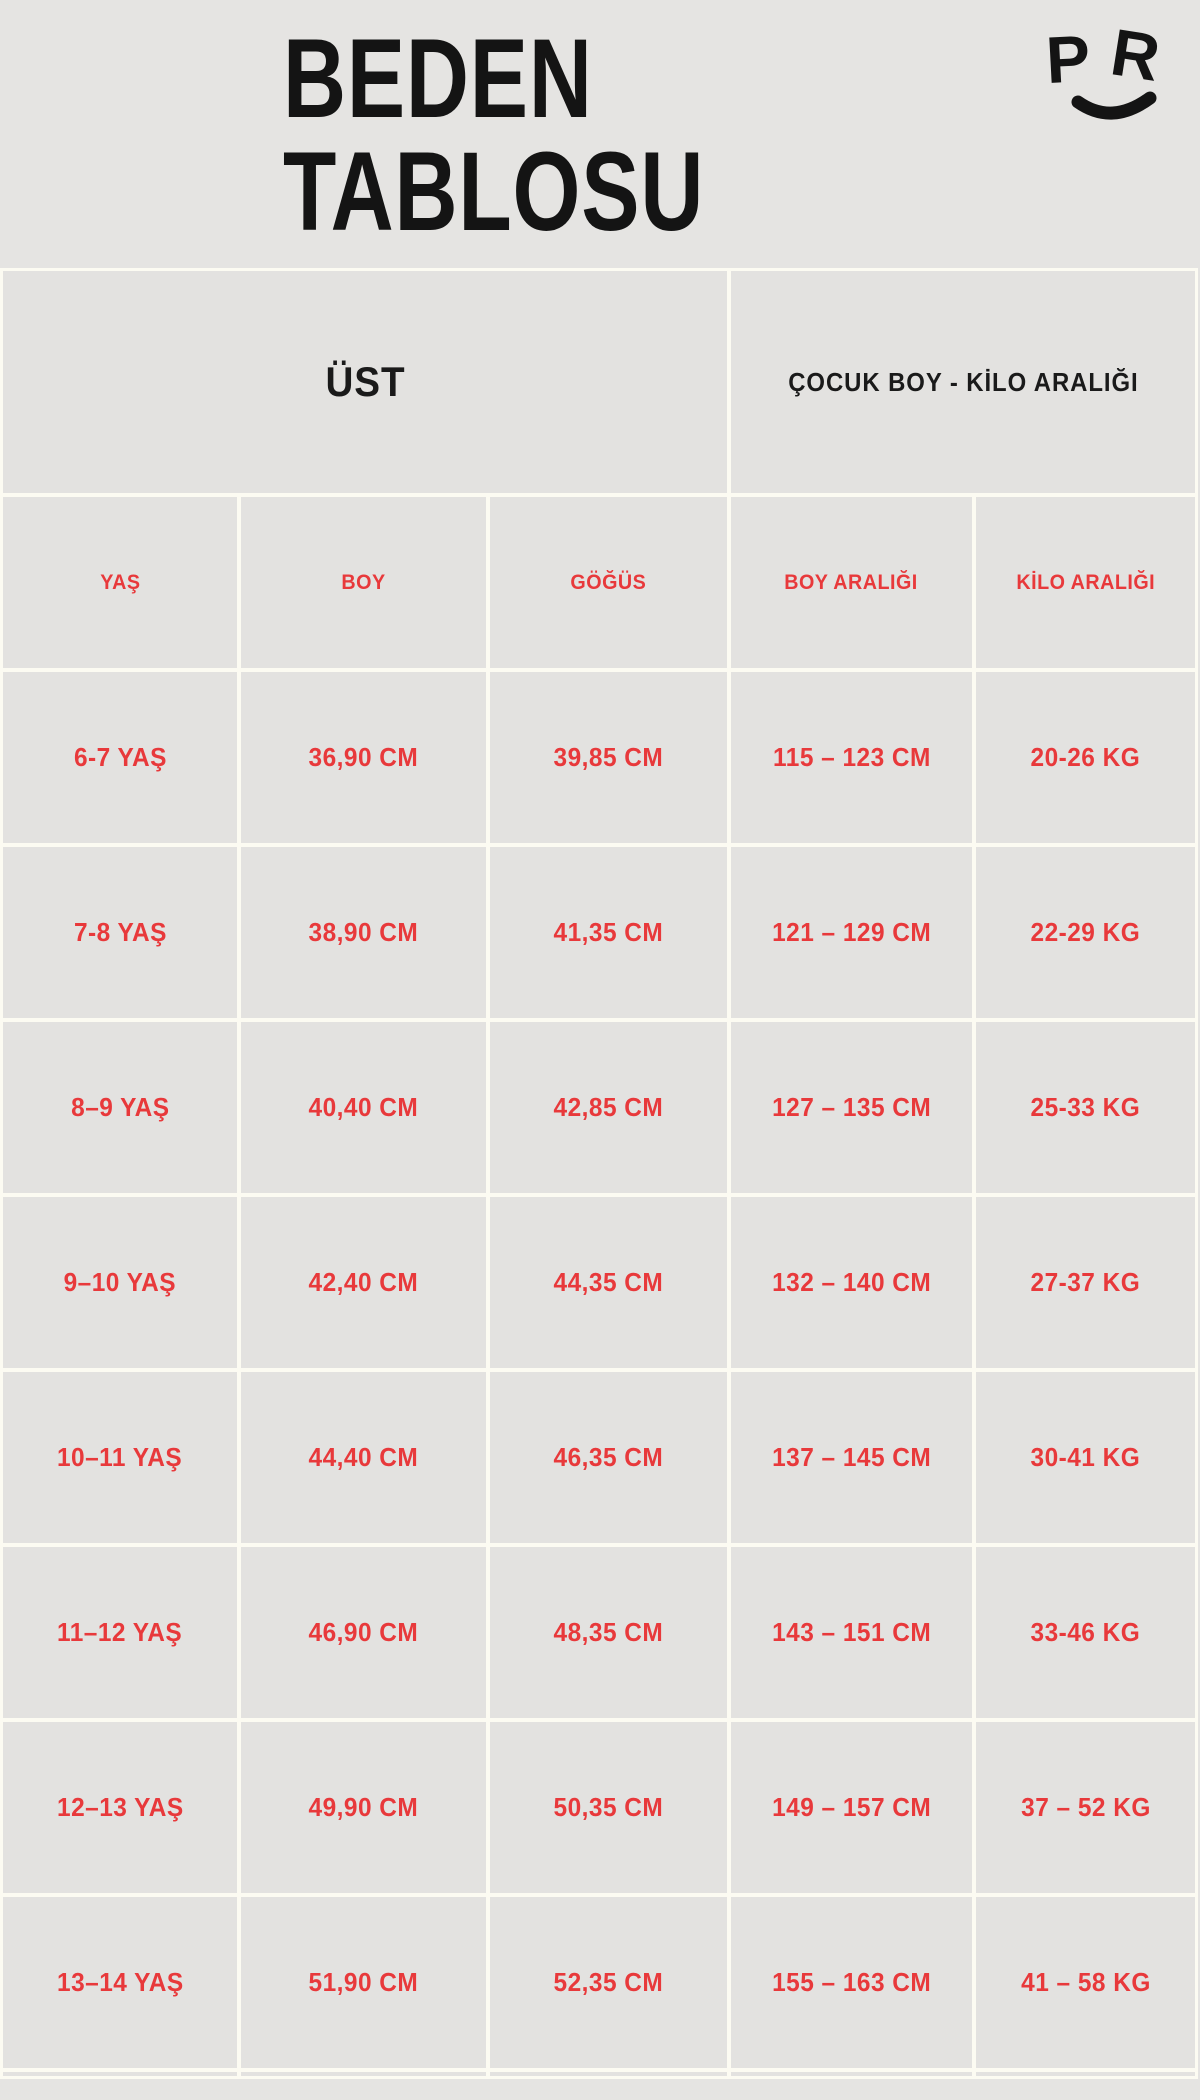 The image size is (1200, 2100). What do you see at coordinates (1114, 105) in the screenshot?
I see `smile-arc-icon` at bounding box center [1114, 105].